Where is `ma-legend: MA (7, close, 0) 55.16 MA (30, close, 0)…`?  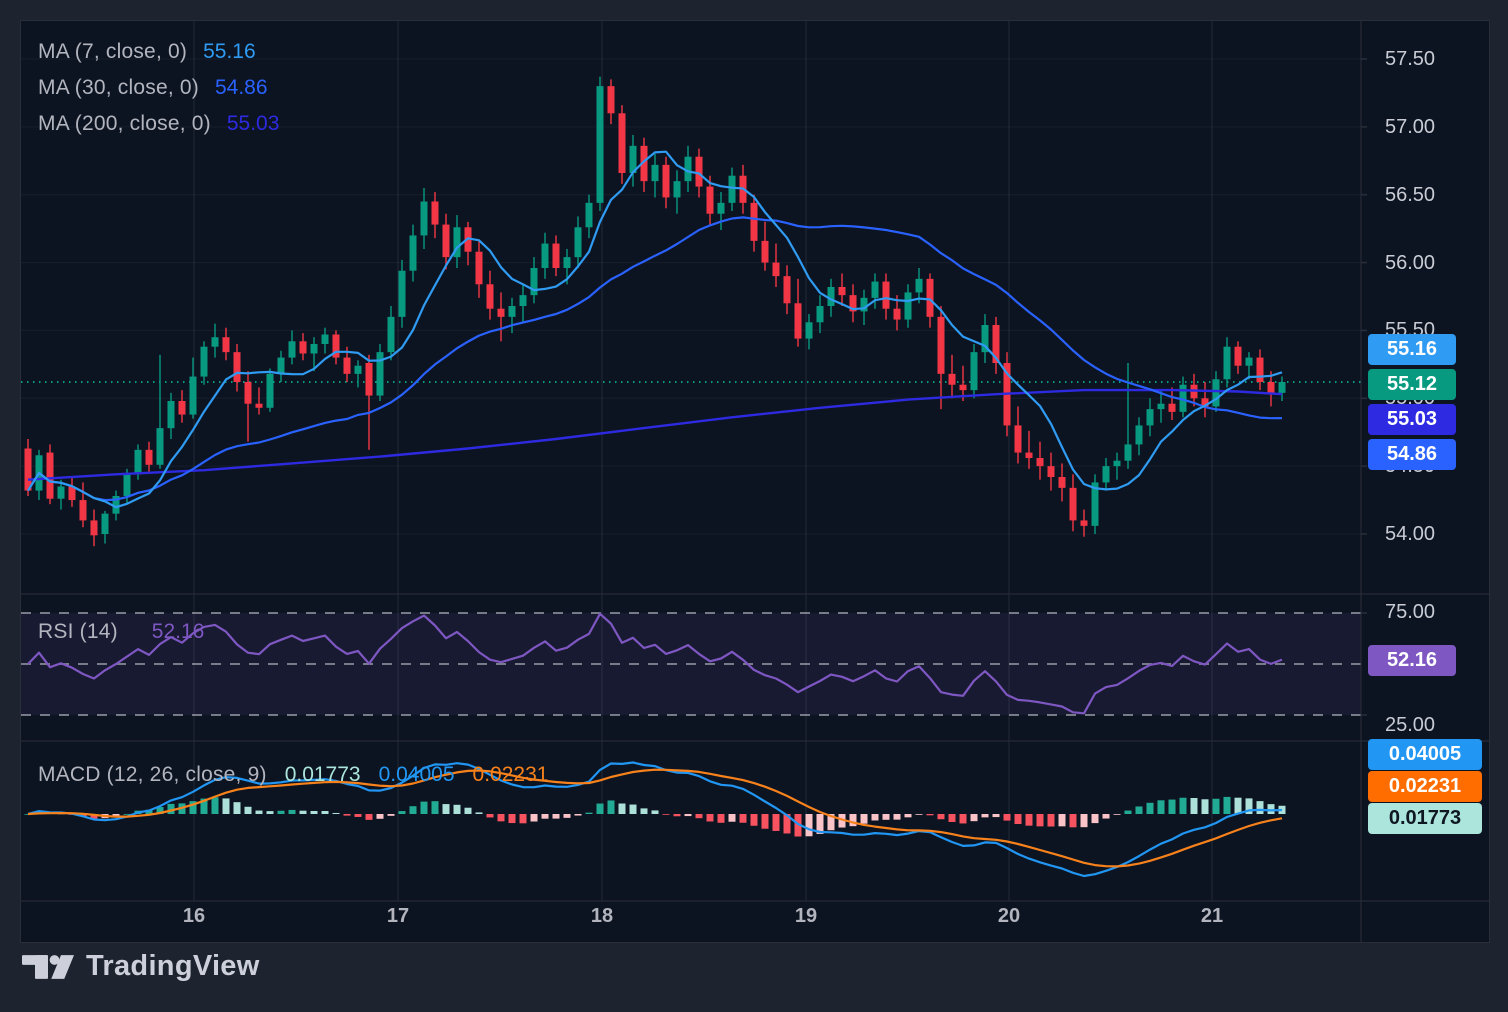
ma-legend: MA (7, close, 0) 55.16 MA (30, close, 0)… is located at coordinates (158, 93).